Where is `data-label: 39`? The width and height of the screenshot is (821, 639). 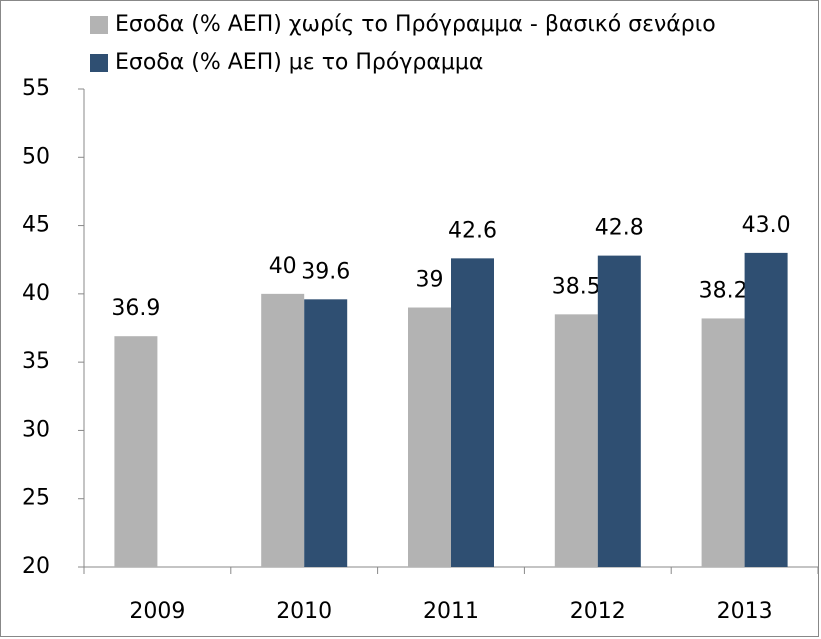 data-label: 39 is located at coordinates (430, 280).